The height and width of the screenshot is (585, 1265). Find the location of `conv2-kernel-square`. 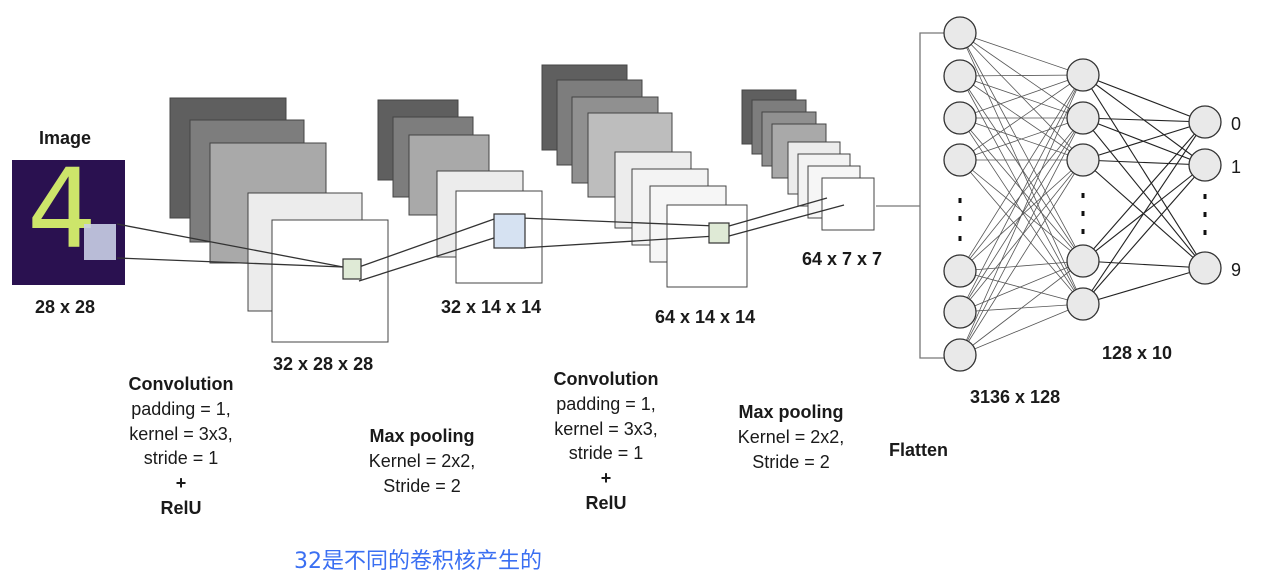

conv2-kernel-square is located at coordinates (719, 233).